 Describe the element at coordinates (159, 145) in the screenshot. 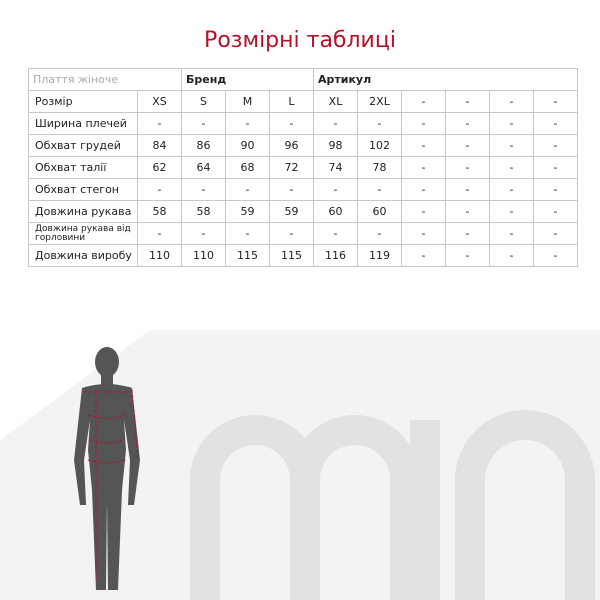

I see `table-cell: 84` at that location.